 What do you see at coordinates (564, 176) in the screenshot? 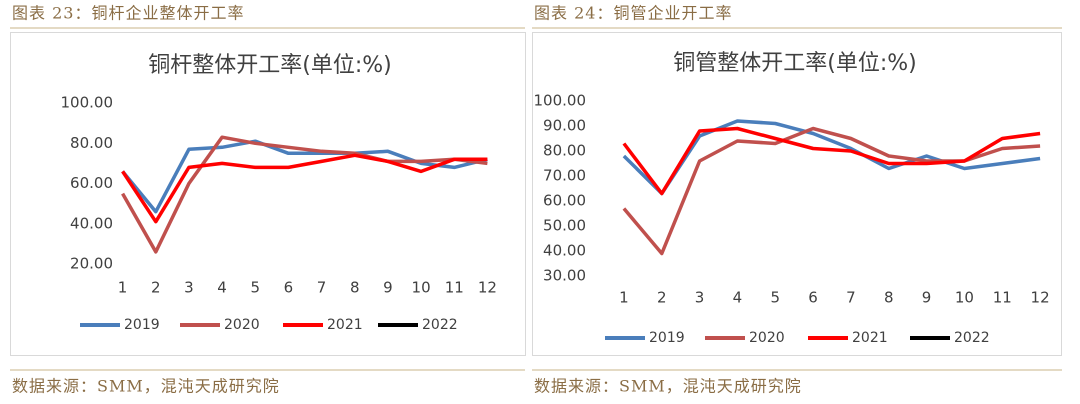
I see `y-tick-label: 70.00` at bounding box center [564, 176].